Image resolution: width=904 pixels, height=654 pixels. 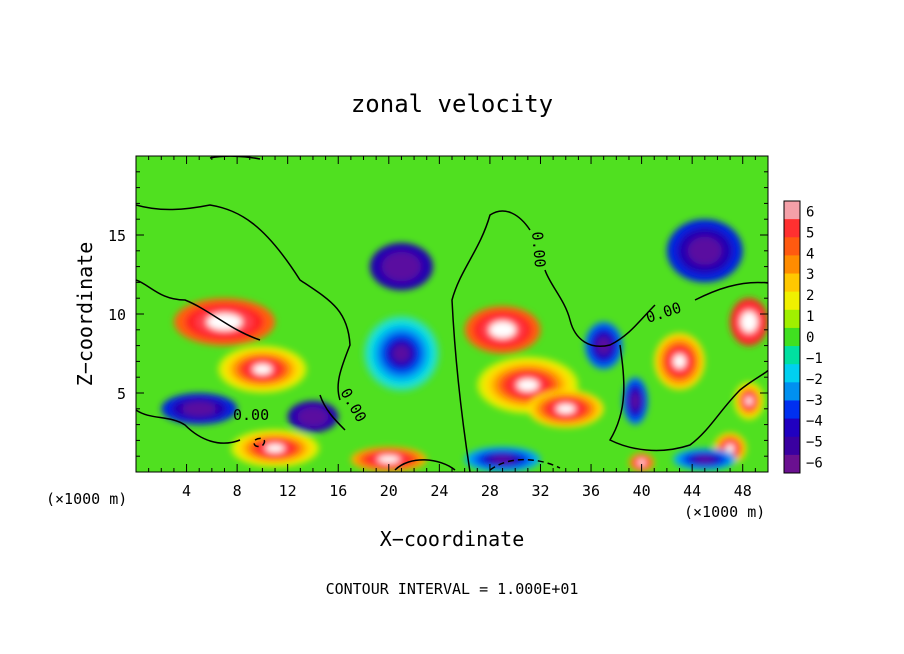 I want to click on colorbar-tick-label: 1, so click(x=810, y=317).